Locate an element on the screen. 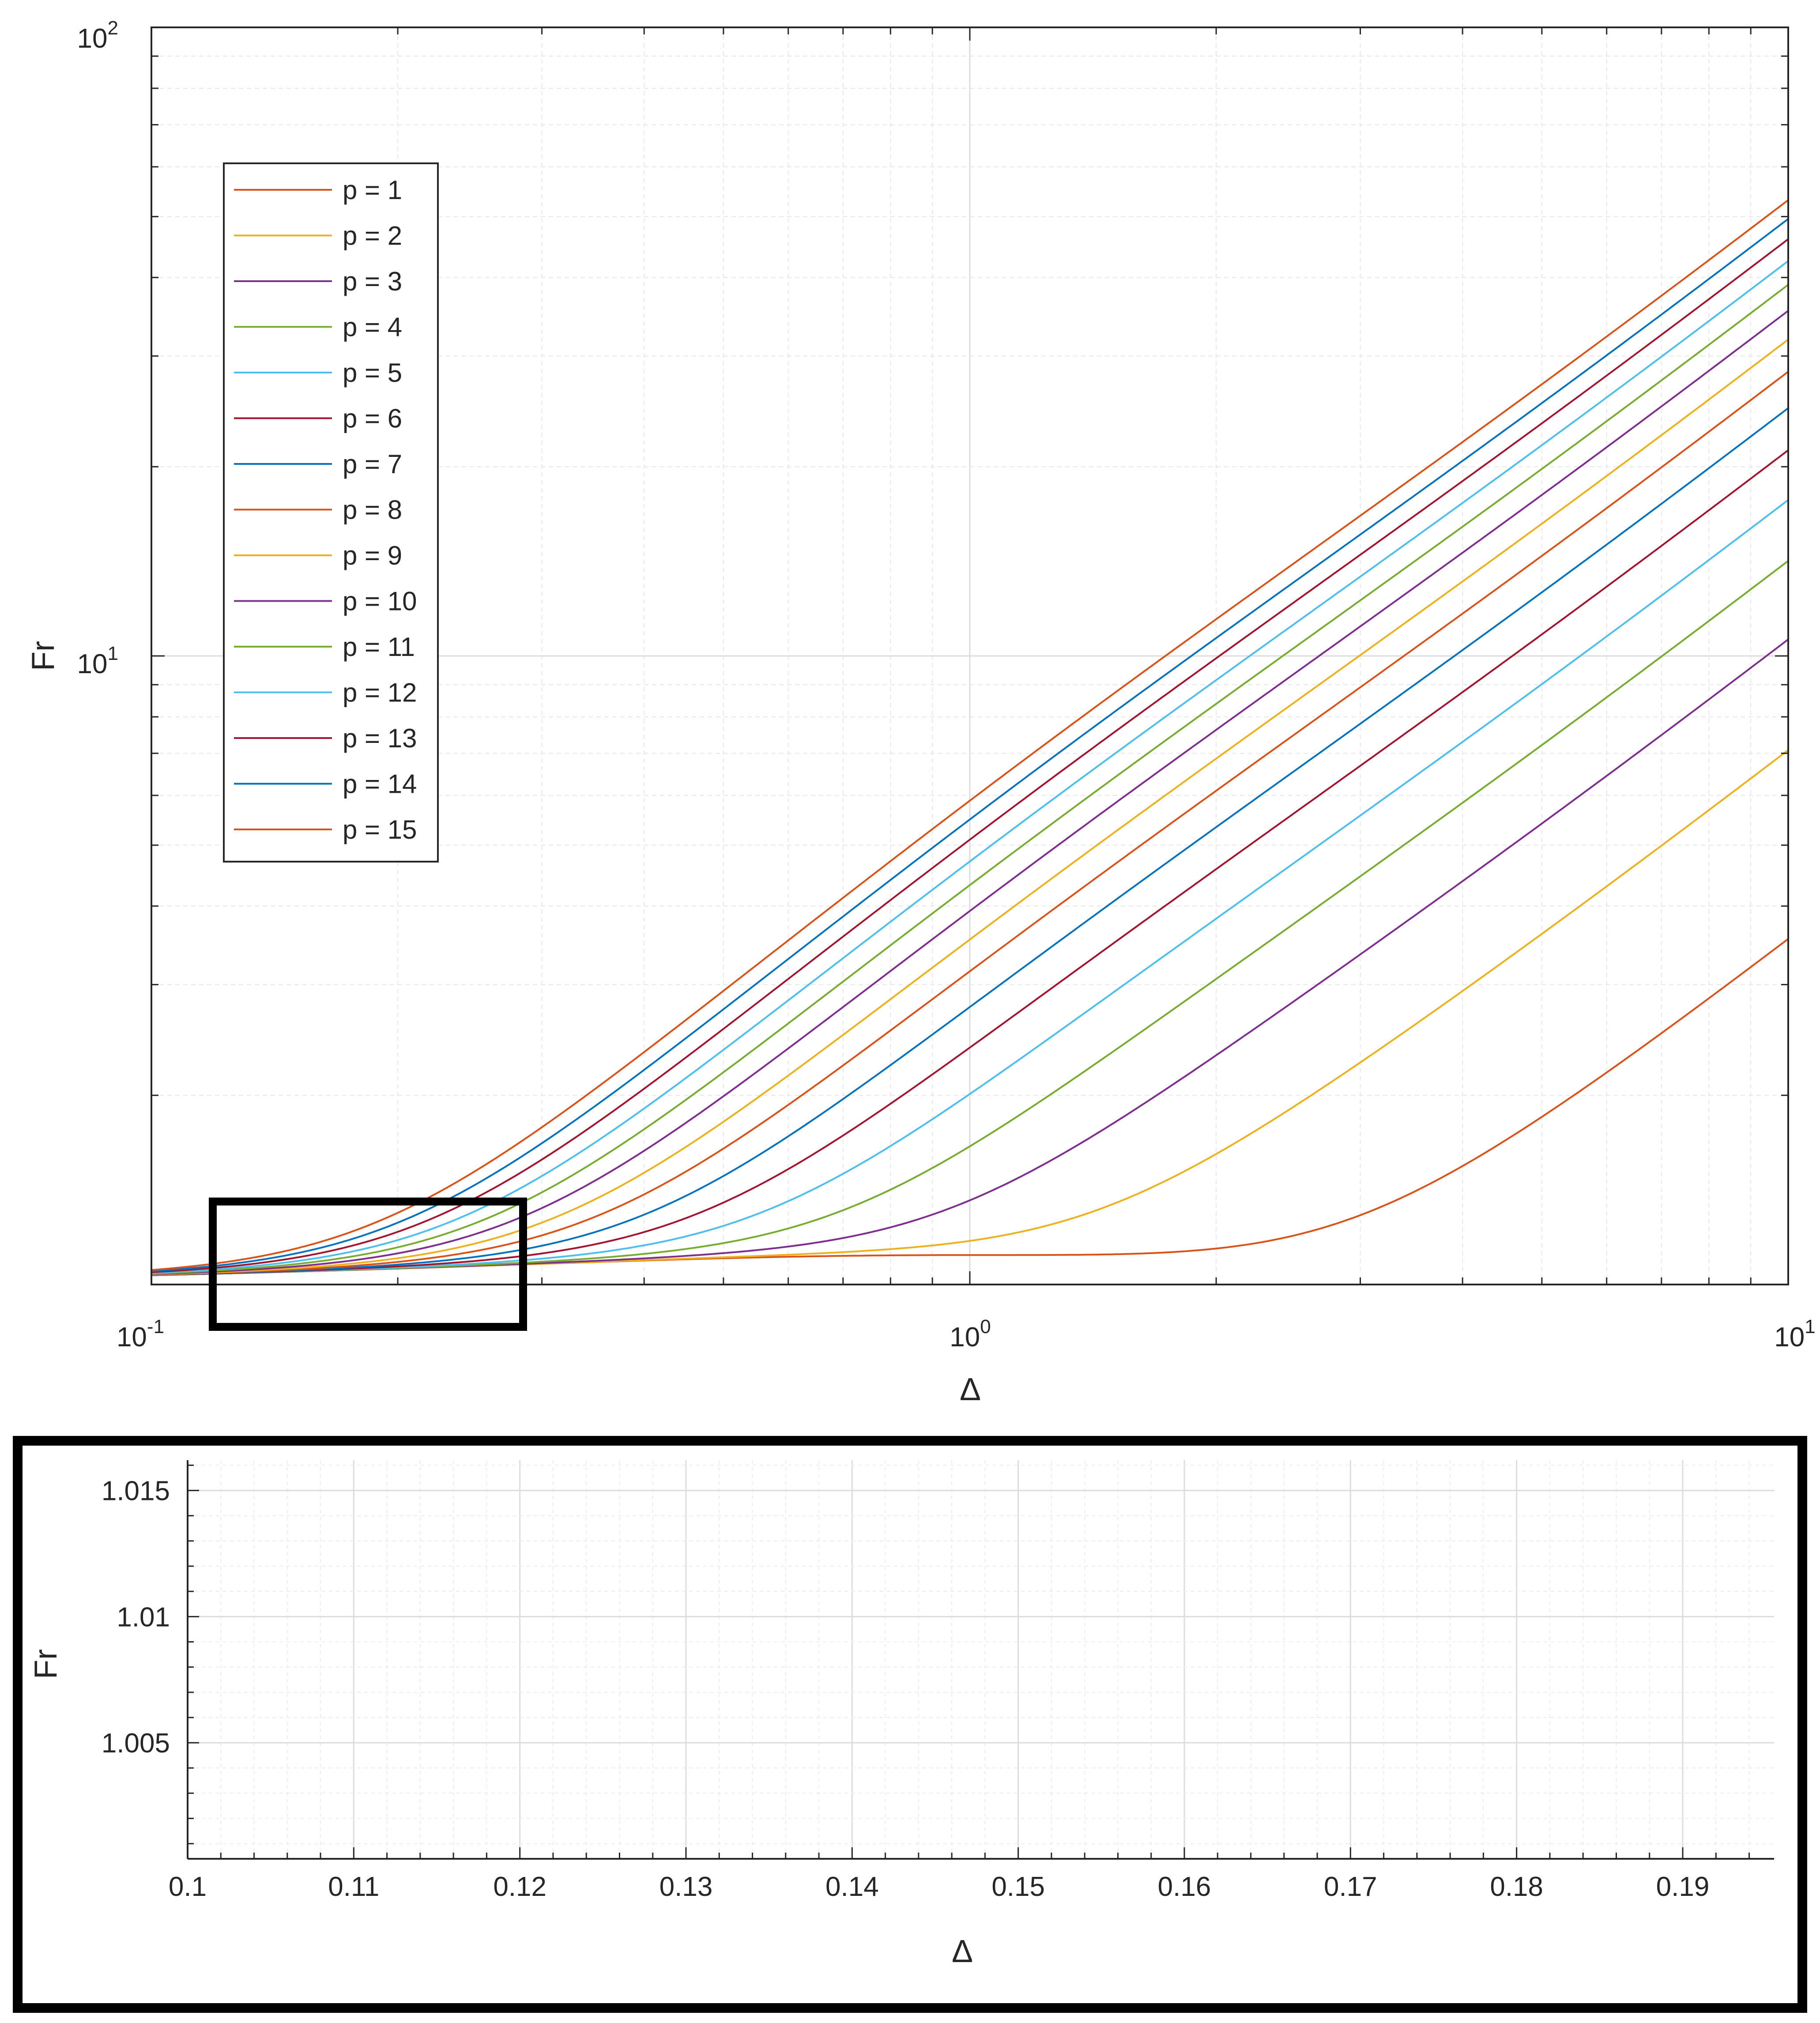 The width and height of the screenshot is (1820, 2023). legend-label-p12: p = 12 is located at coordinates (380, 693).